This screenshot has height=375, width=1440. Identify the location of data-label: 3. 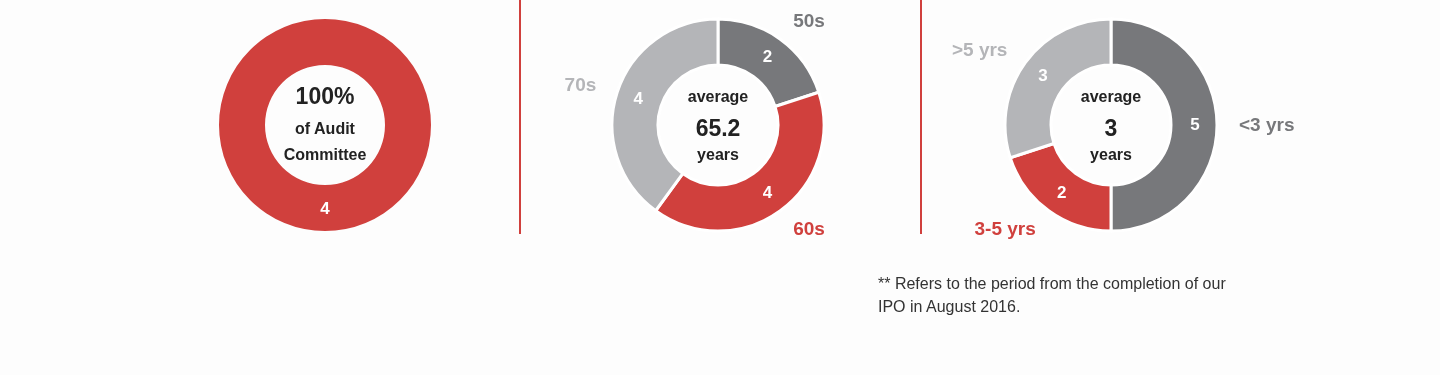
(1043, 75).